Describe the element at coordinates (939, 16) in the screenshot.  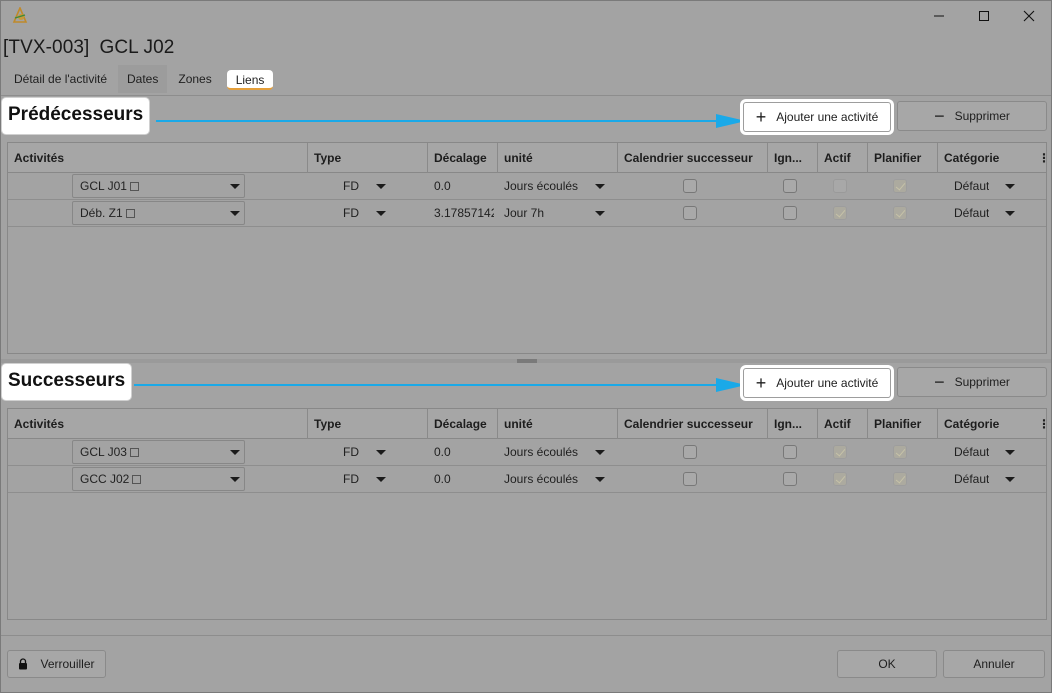
I see `minimize-button` at that location.